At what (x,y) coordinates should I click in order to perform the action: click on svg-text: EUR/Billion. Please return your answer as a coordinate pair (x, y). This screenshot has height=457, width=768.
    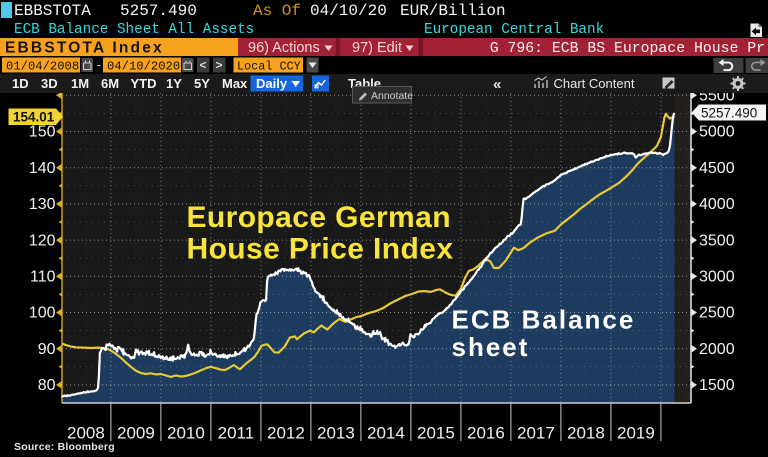
    Looking at the image, I should click on (453, 11).